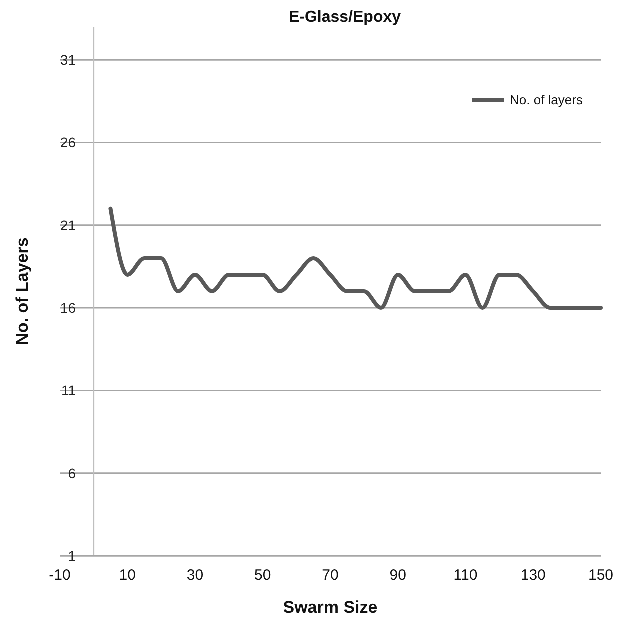 This screenshot has height=623, width=632. Describe the element at coordinates (345, 17) in the screenshot. I see `chart-title: E-Glass/Epoxy` at that location.